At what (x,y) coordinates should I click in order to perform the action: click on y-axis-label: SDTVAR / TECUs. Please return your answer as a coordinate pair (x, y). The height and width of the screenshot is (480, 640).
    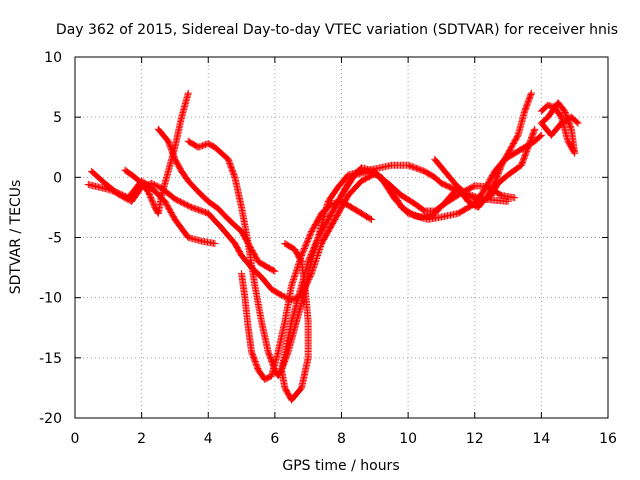
    Looking at the image, I should click on (16, 237).